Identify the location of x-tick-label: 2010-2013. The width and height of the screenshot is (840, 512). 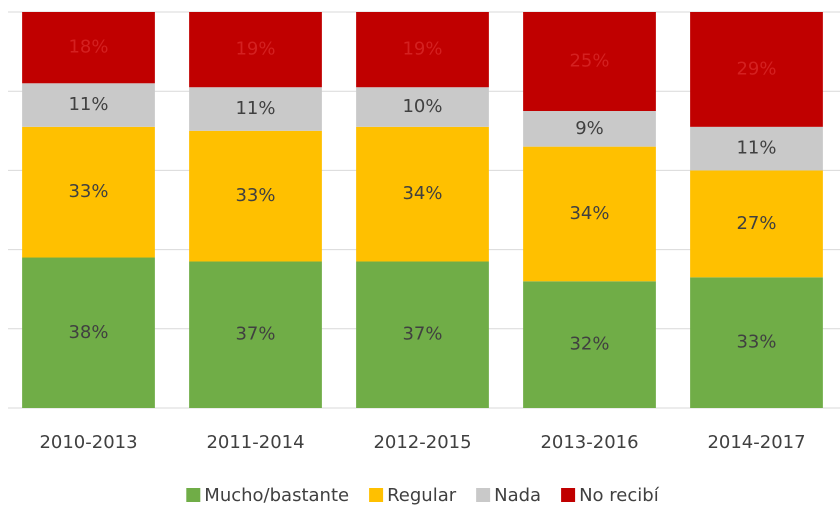
(88, 442).